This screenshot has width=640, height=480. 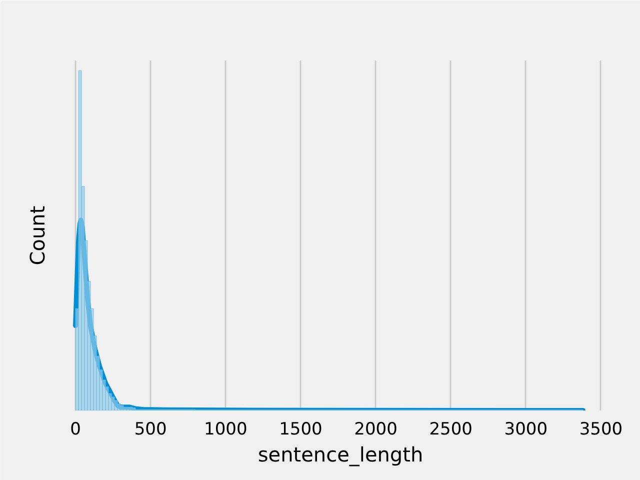 What do you see at coordinates (601, 430) in the screenshot?
I see `x-tick-label: 3500` at bounding box center [601, 430].